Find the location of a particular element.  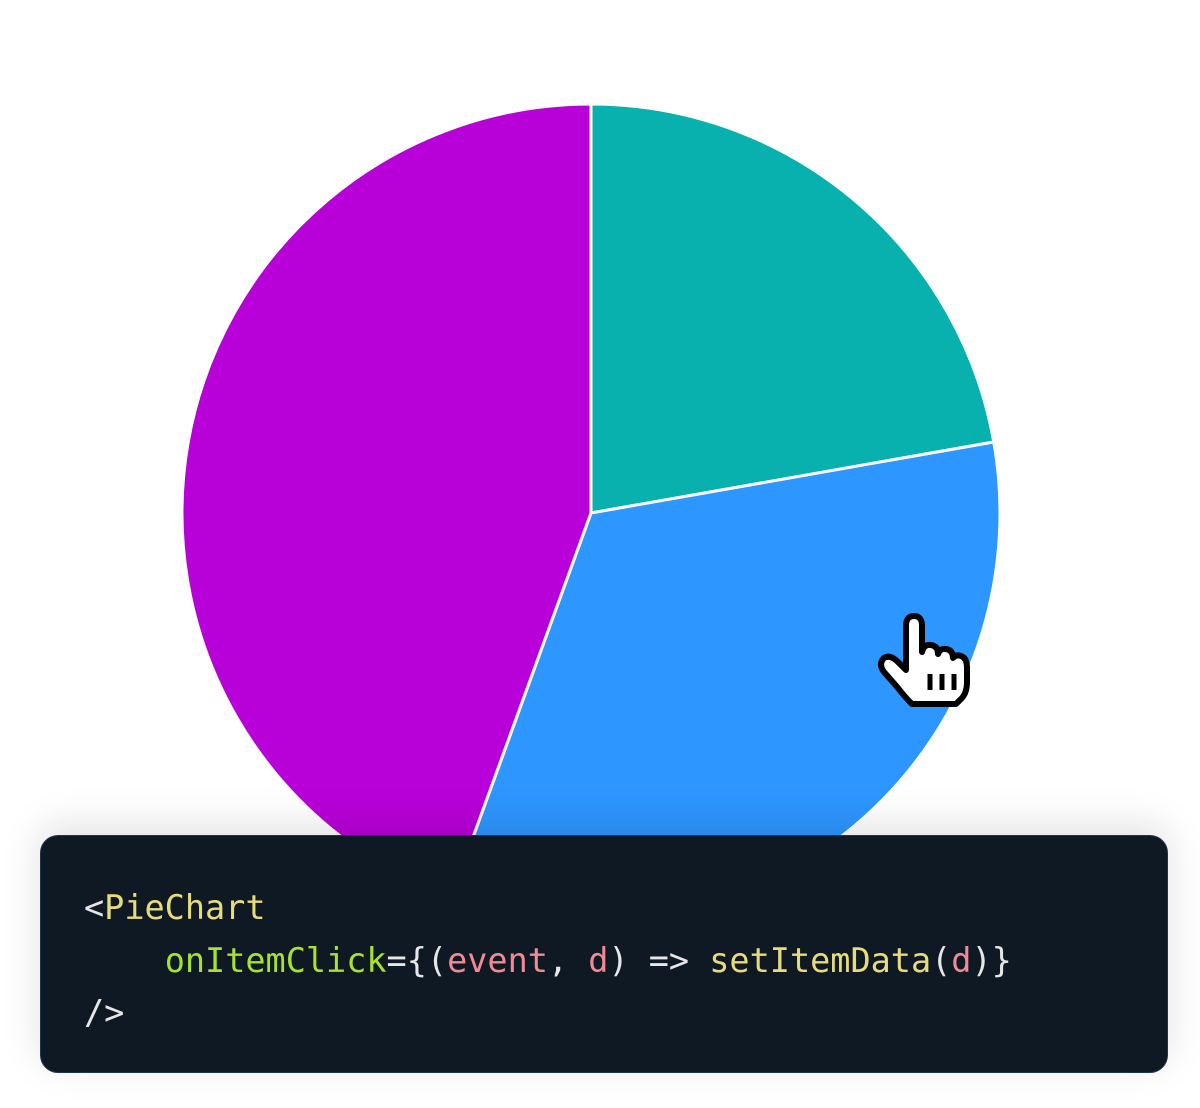

code-token: /> is located at coordinates (104, 1012).